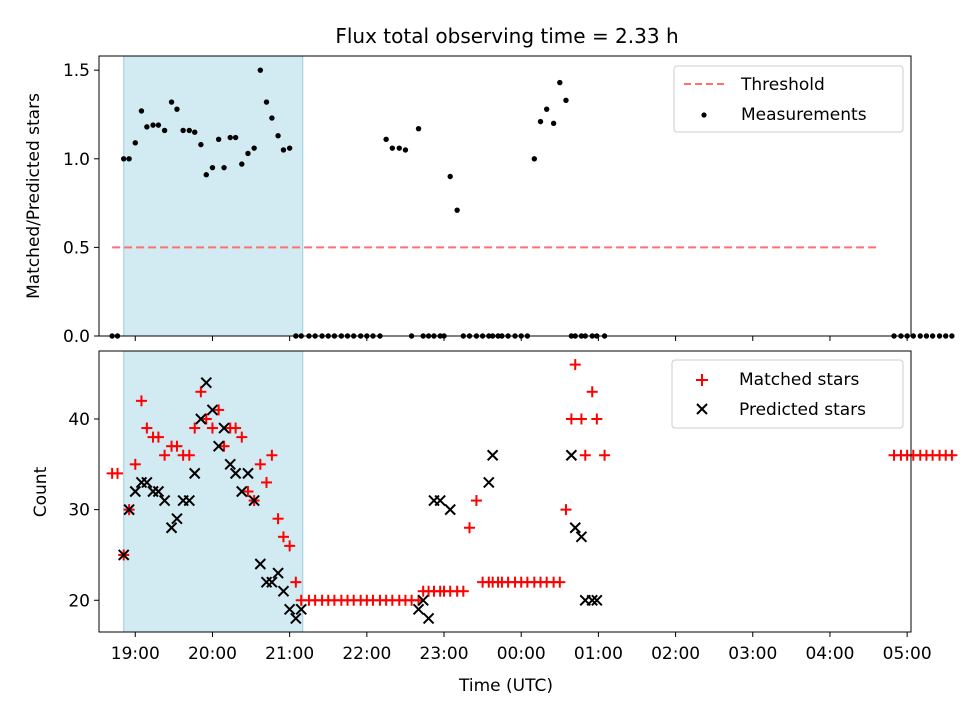  I want to click on top-x-ticks, so click(521, 338).